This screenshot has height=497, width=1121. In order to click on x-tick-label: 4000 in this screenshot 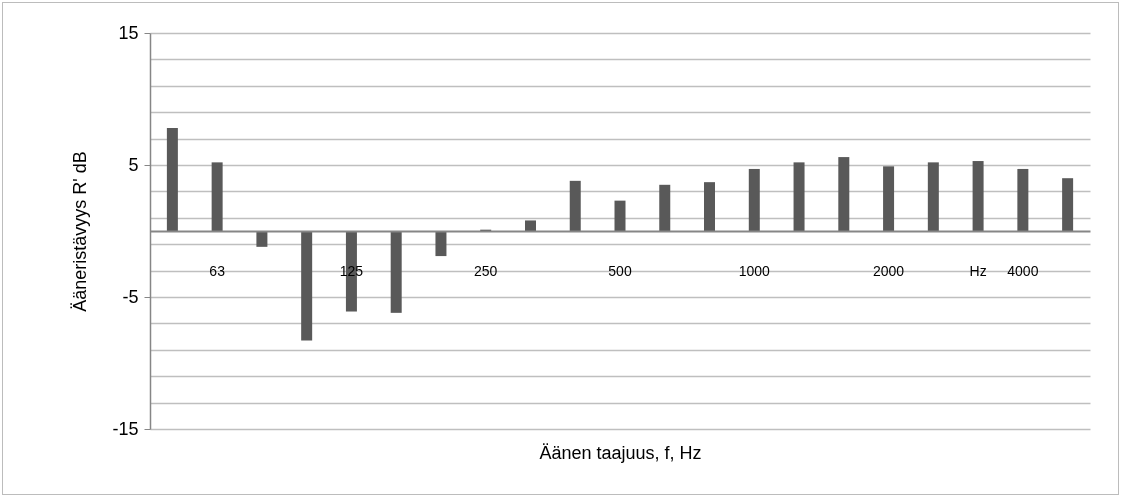, I will do `click(1023, 270)`.